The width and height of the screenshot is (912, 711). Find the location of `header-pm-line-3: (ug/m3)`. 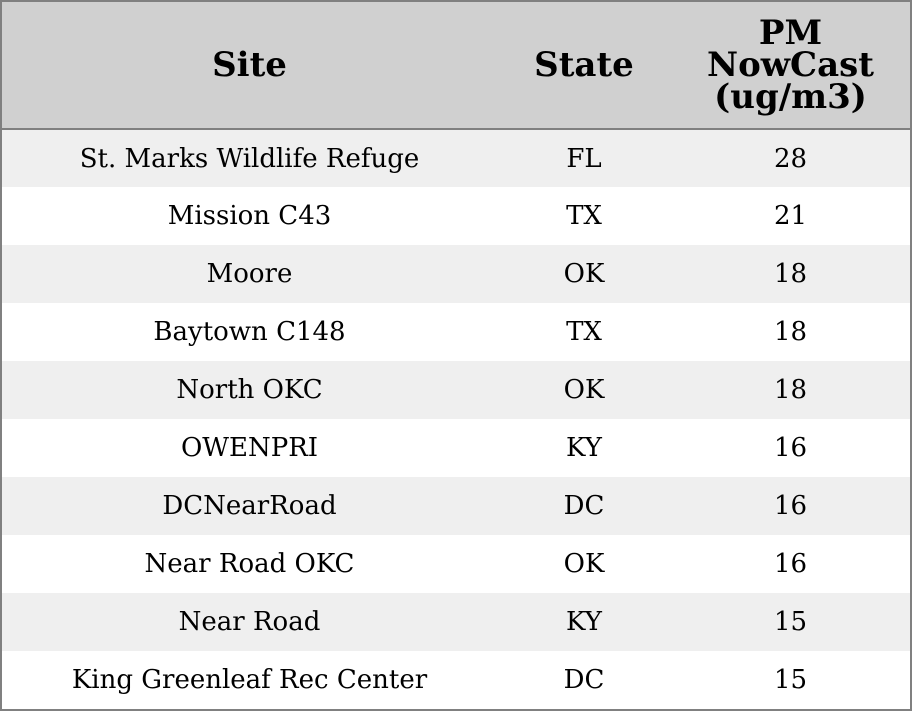

header-pm-line-3: (ug/m3) is located at coordinates (790, 97).